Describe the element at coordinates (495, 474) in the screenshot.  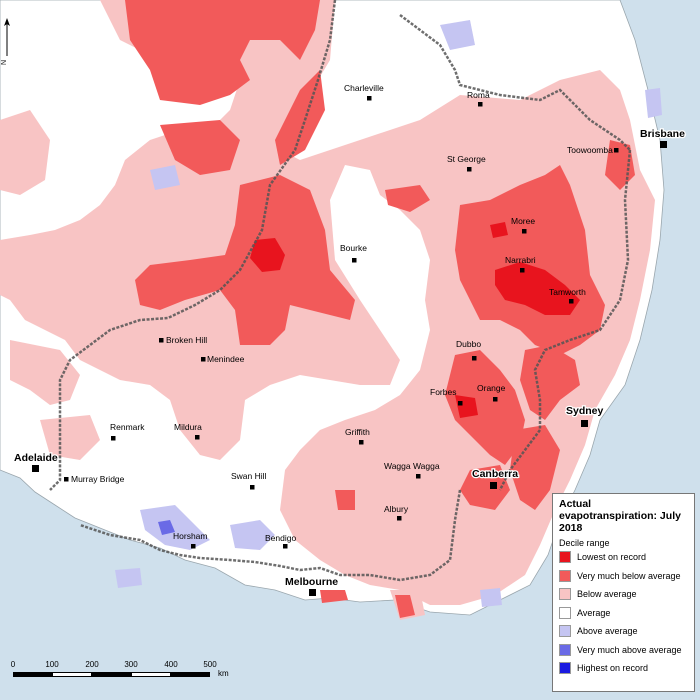
I see `label-canberra: Canberra` at that location.